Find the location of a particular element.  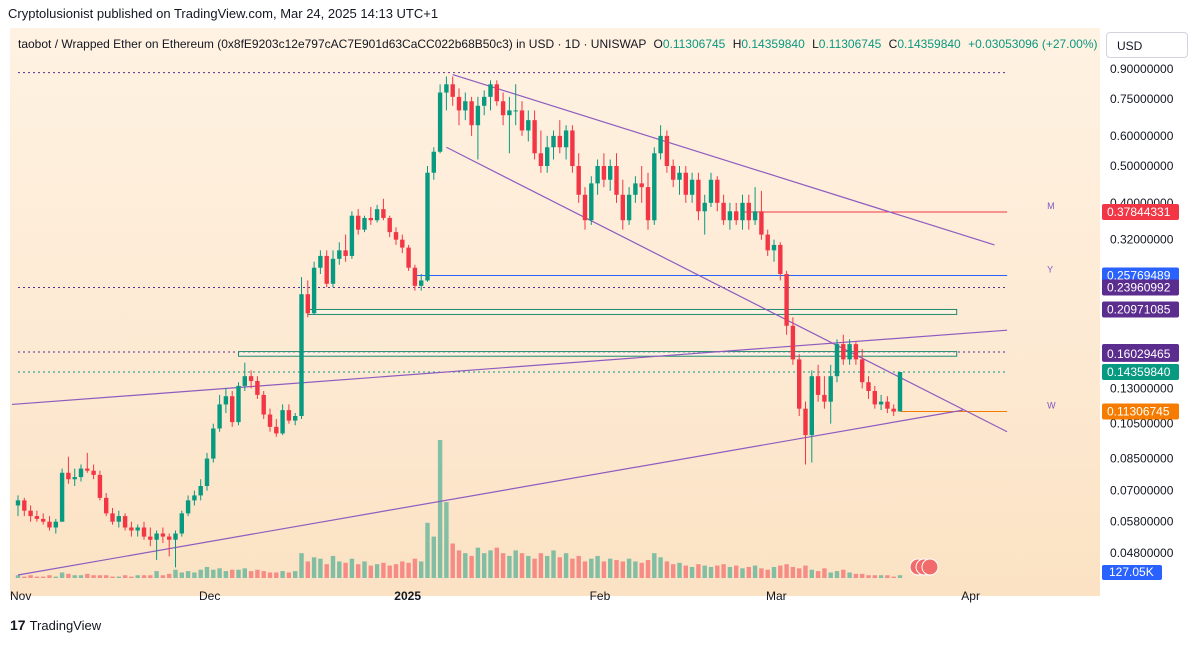

open-label: O is located at coordinates (658, 44).